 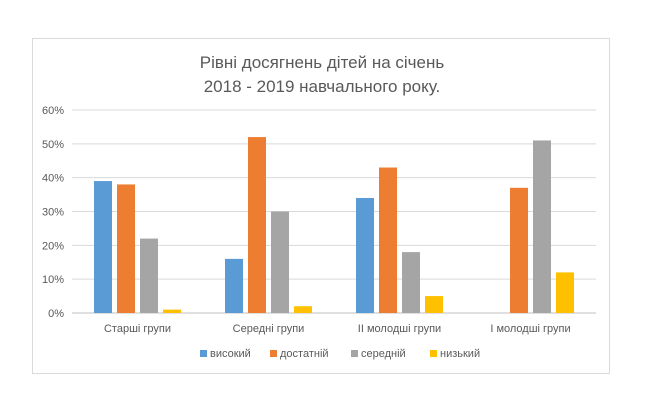 I want to click on y-tick-label: 10%, so click(x=53, y=280).